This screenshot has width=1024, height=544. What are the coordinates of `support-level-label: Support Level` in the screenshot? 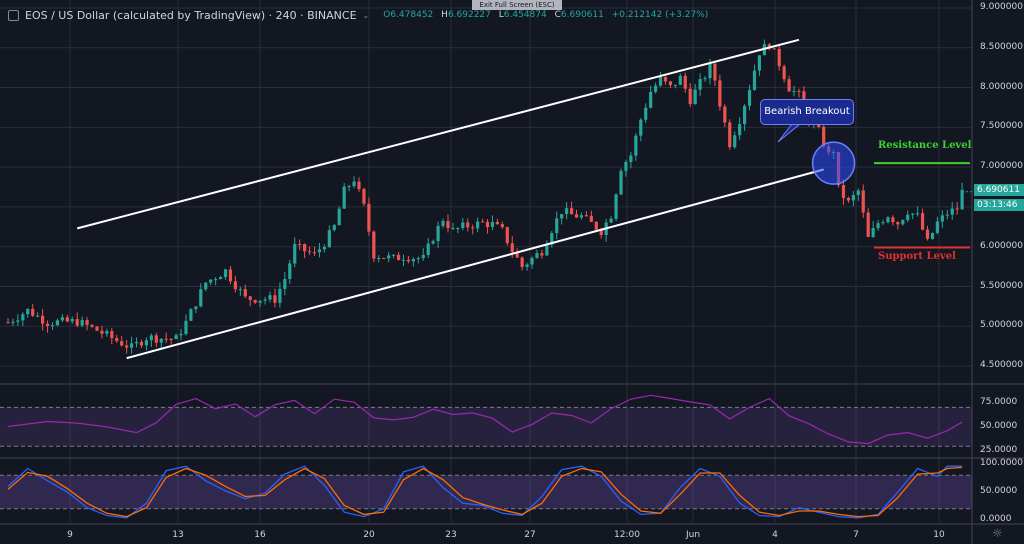 It's located at (917, 256).